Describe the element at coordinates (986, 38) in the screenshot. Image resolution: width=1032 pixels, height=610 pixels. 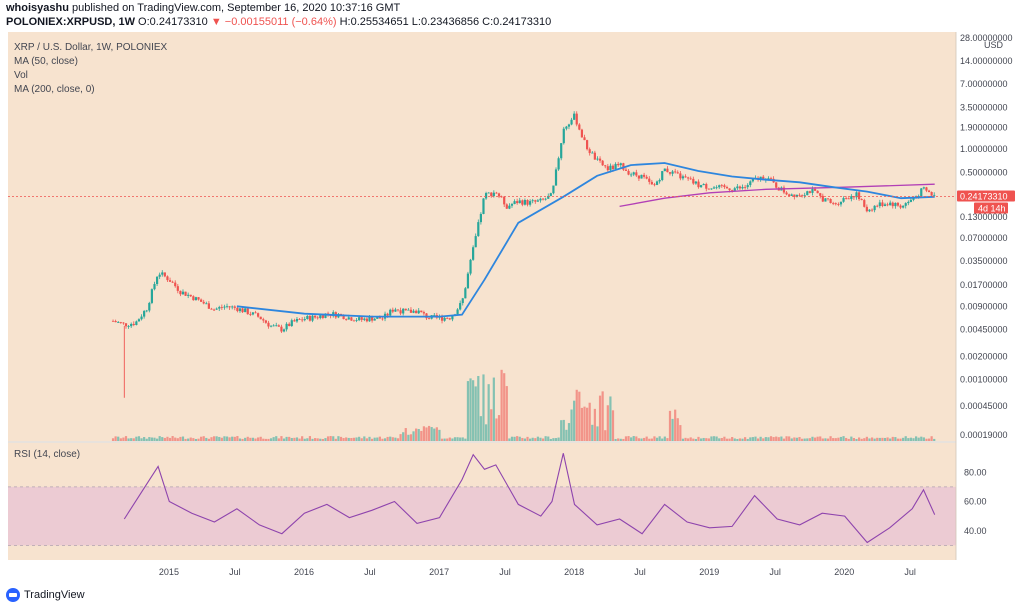
I see `price-tick-label: 28.00000000` at that location.